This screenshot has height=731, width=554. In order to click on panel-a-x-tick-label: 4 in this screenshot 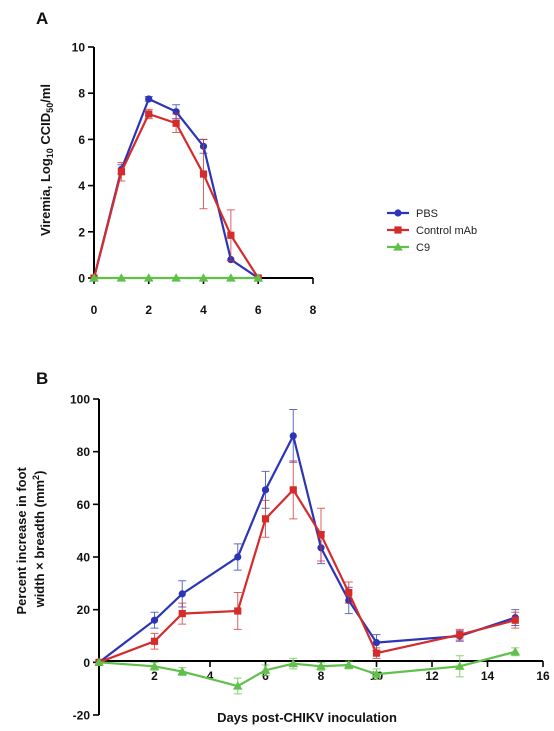, I will do `click(203, 310)`.